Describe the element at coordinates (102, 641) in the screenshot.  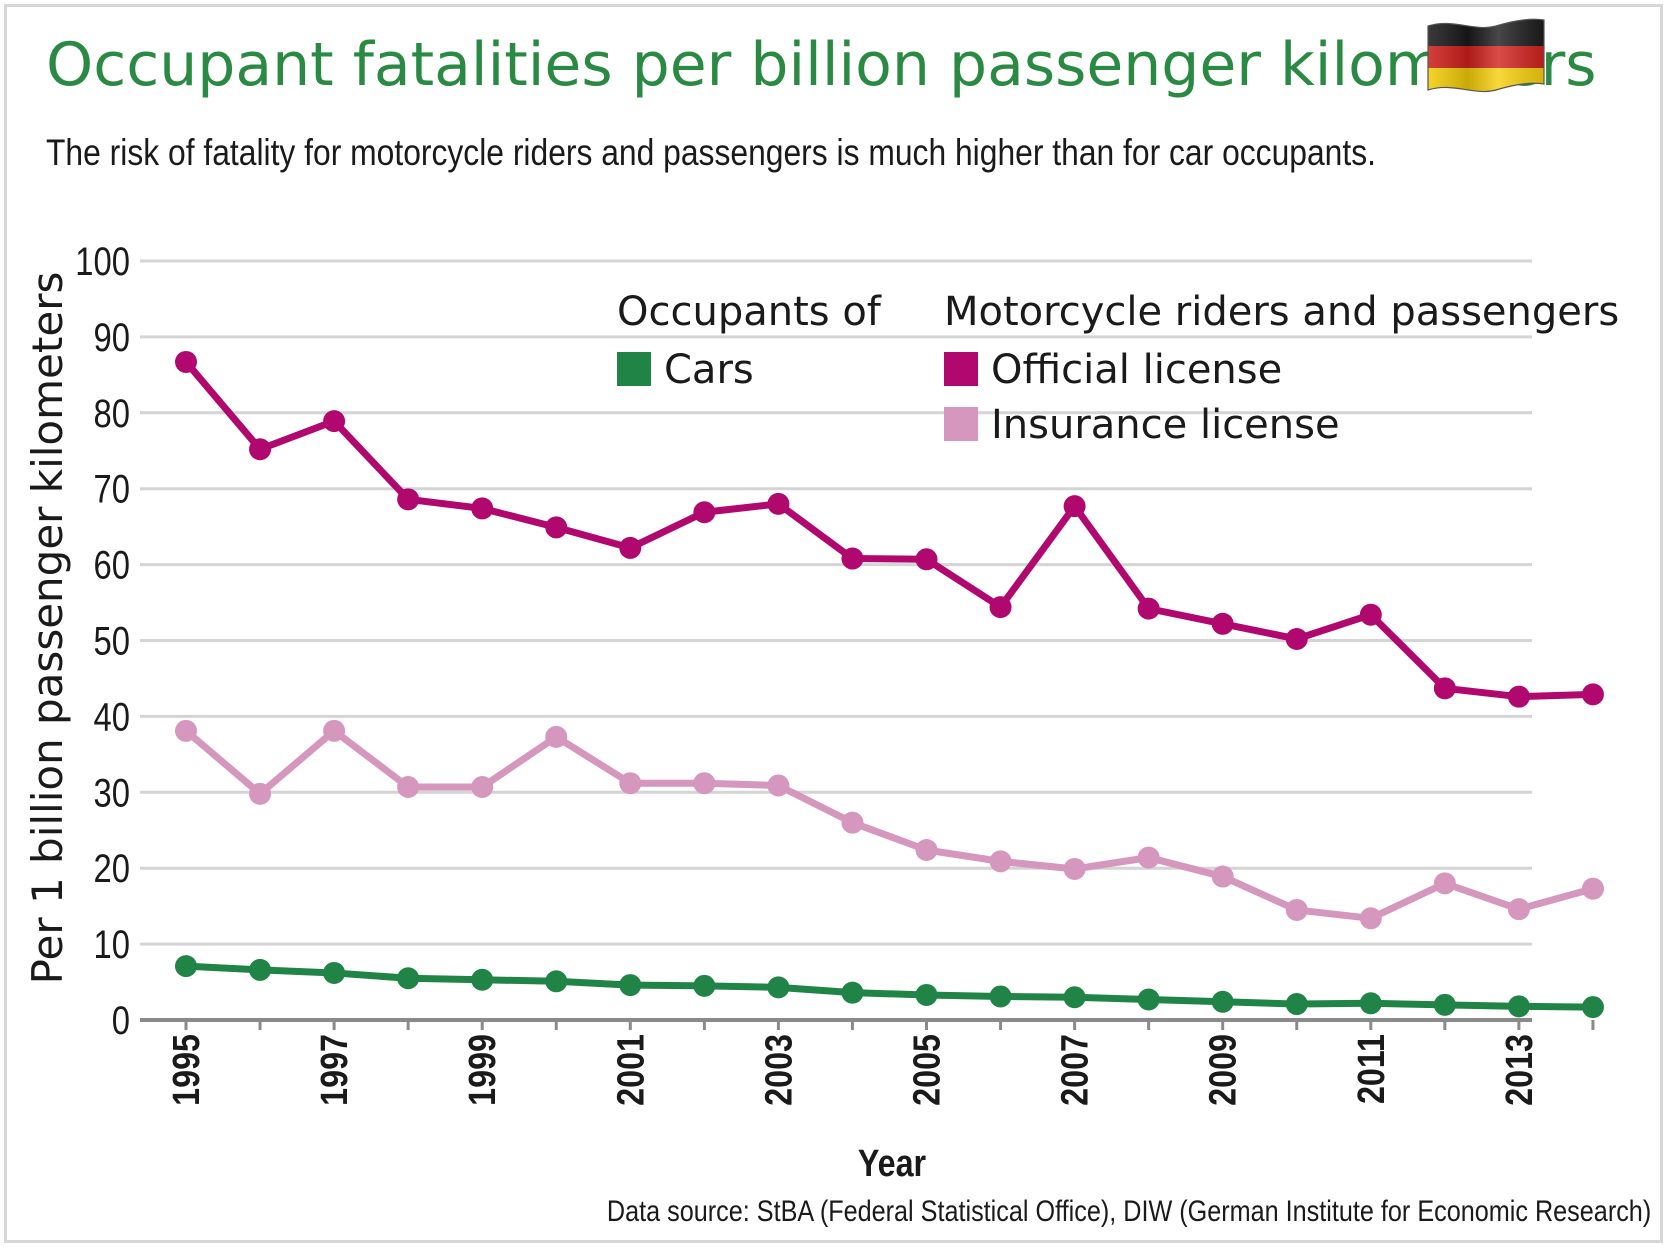
I see `y-axis-ticks: 0 10 20 30 40 50 60 70 80 90 100` at that location.